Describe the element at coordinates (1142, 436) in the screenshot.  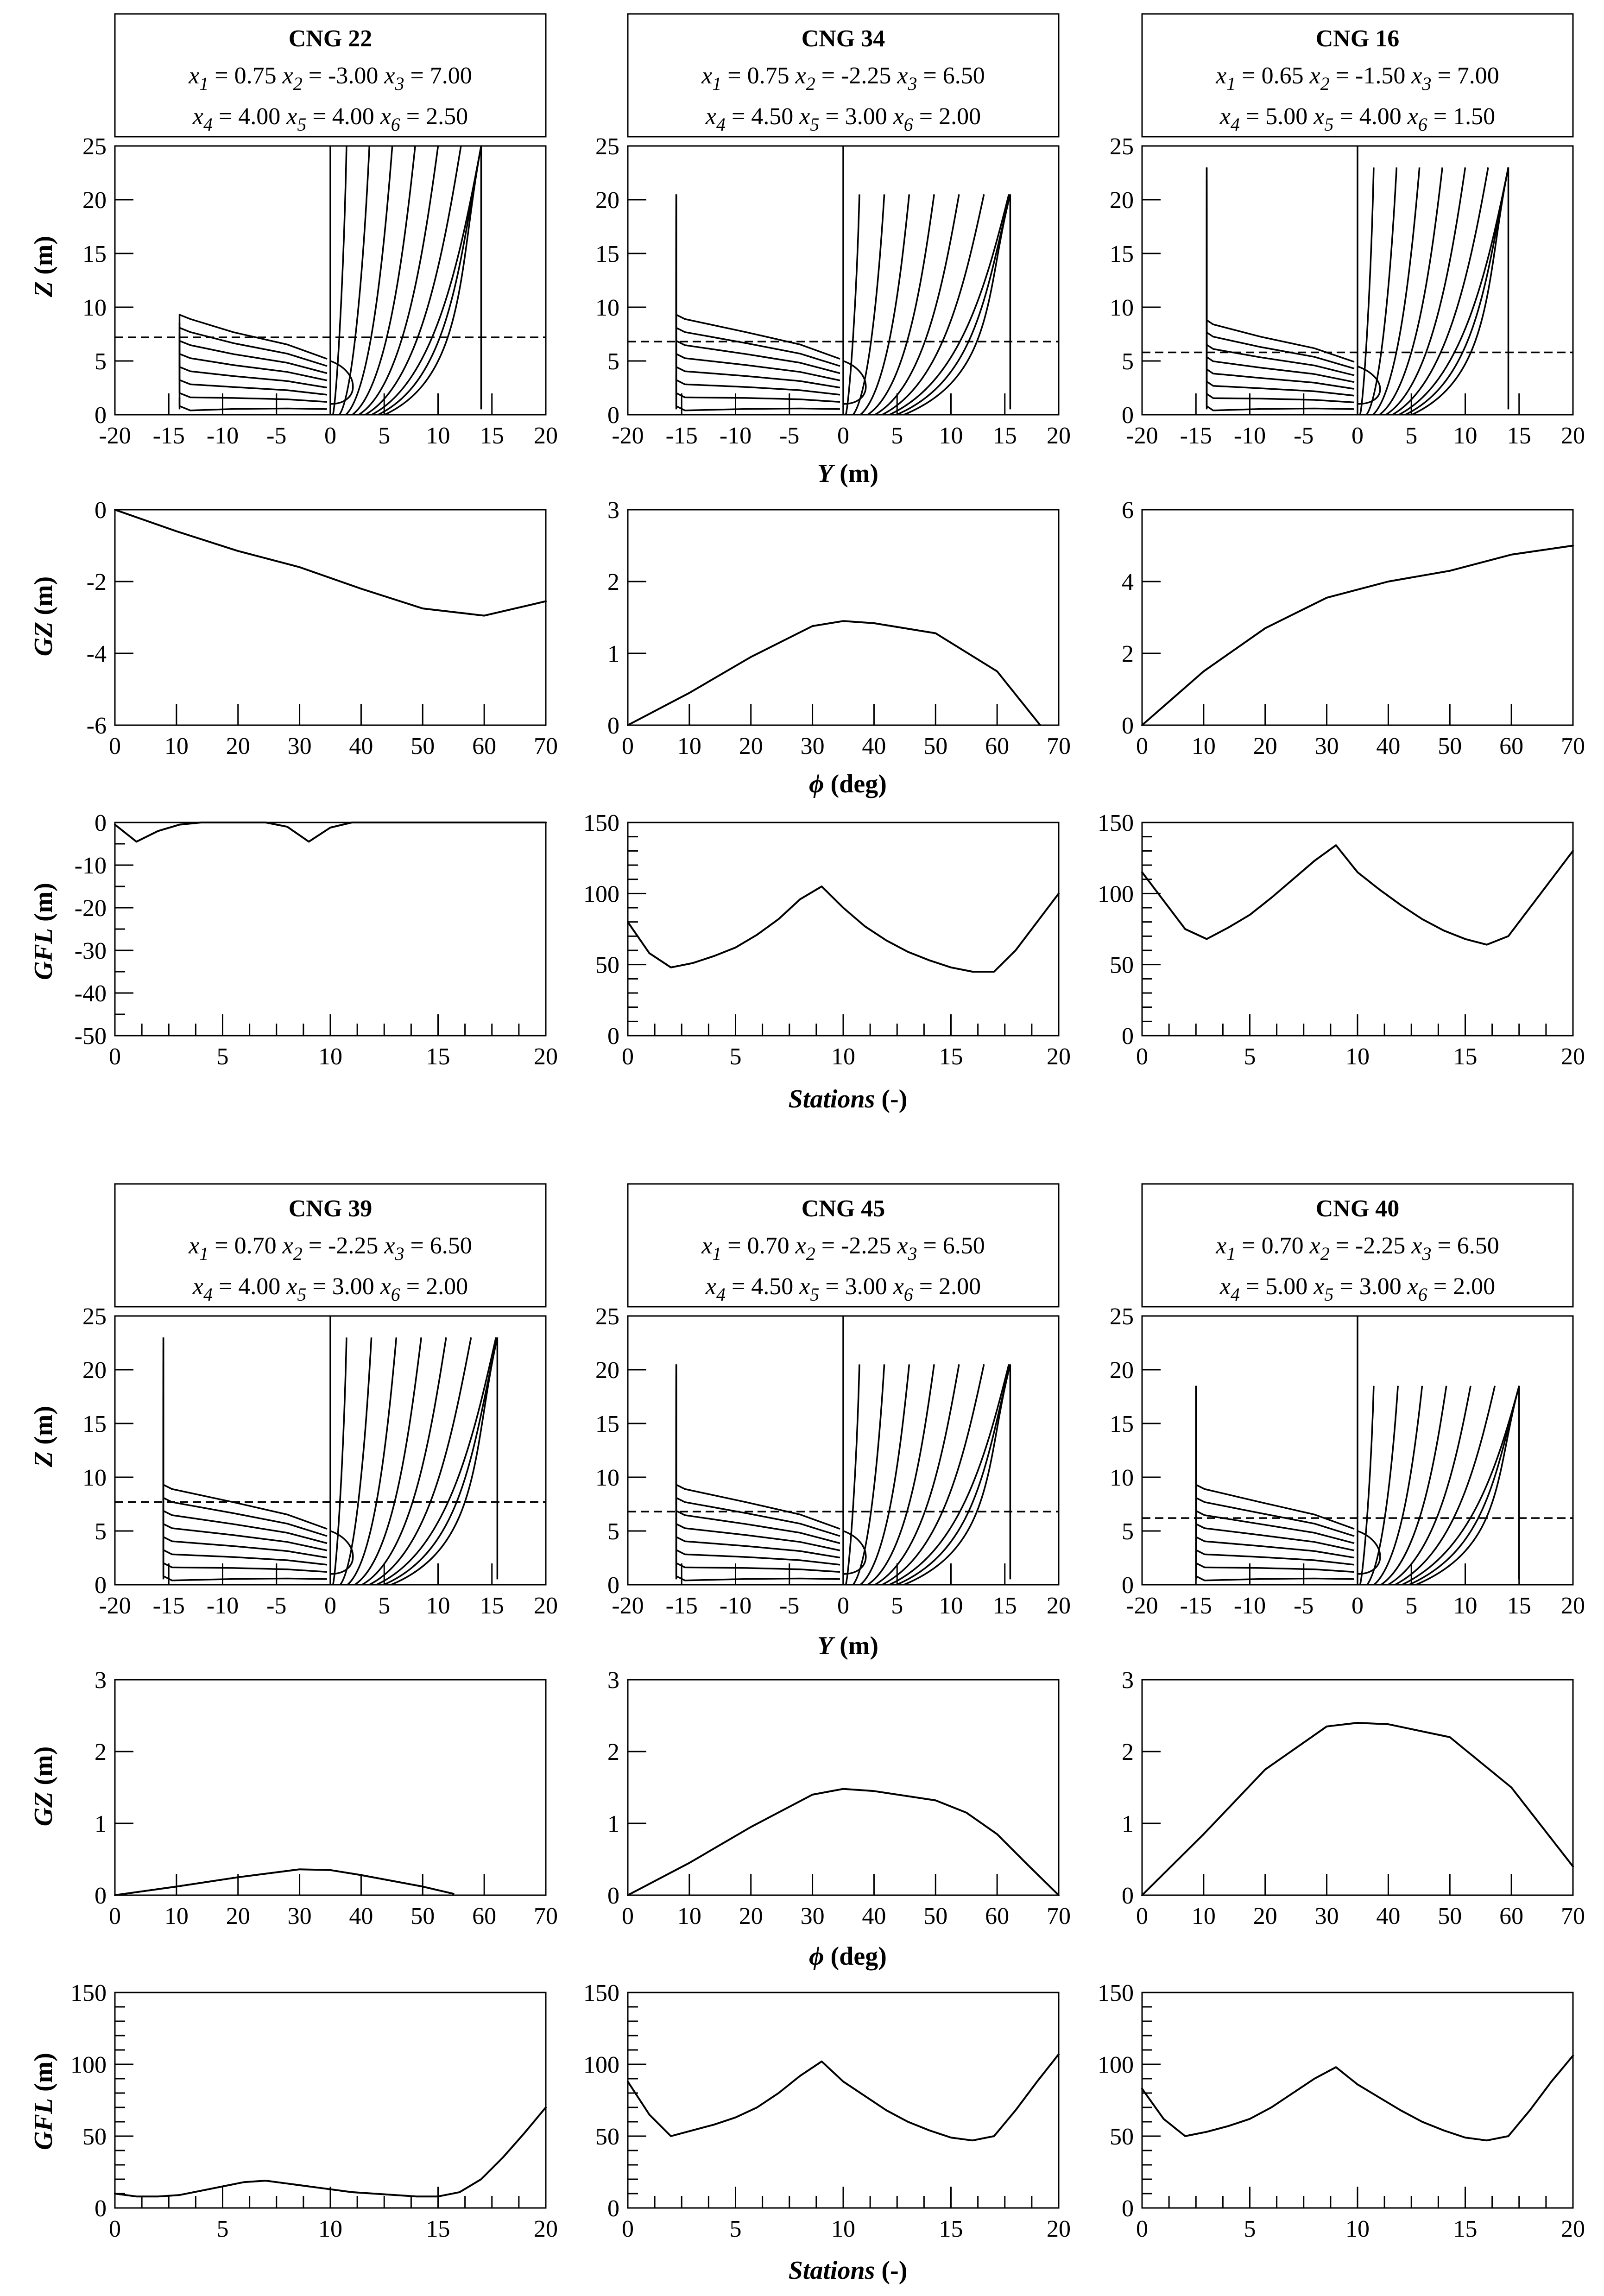
I see `body-plan-xtick-label: -20` at that location.